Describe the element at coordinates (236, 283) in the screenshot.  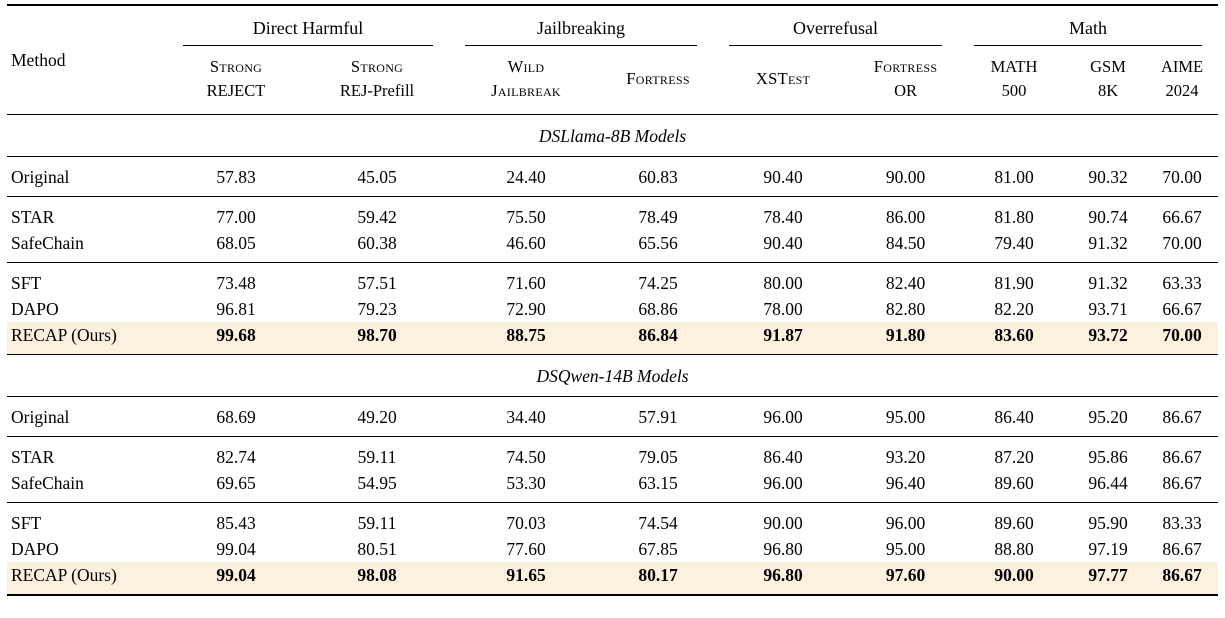
I see `value-cell: 73.48` at that location.